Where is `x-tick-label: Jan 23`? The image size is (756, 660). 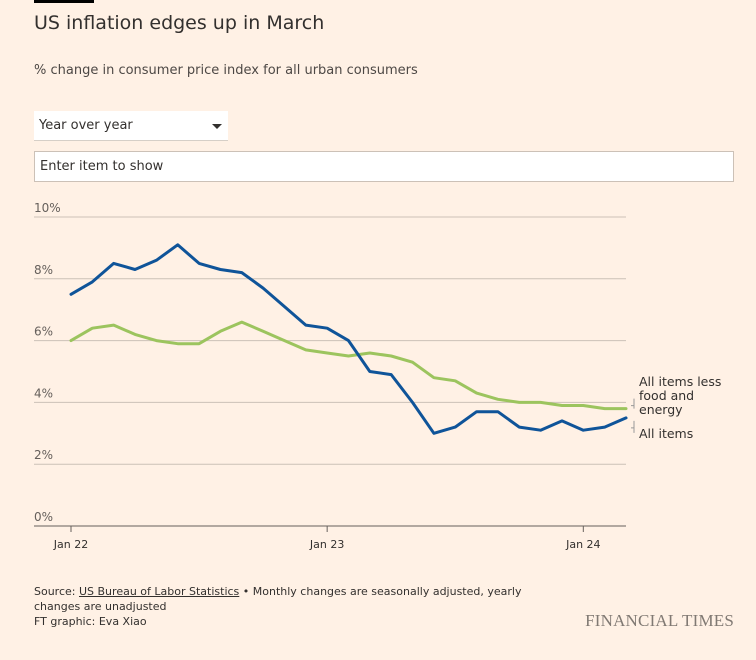 x-tick-label: Jan 23 is located at coordinates (326, 544).